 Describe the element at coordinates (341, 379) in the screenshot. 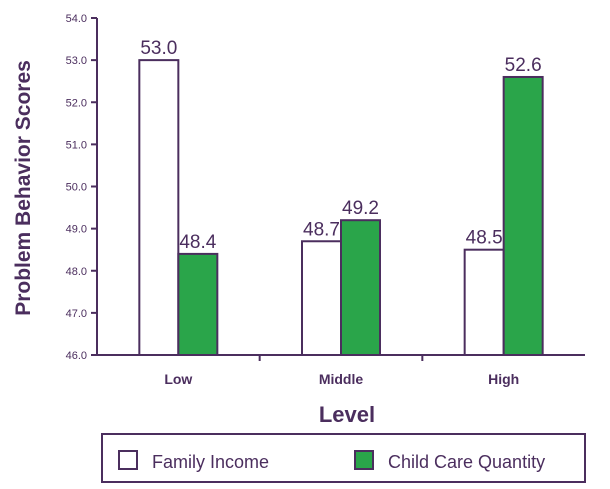

I see `x-tick-label: Middle` at that location.